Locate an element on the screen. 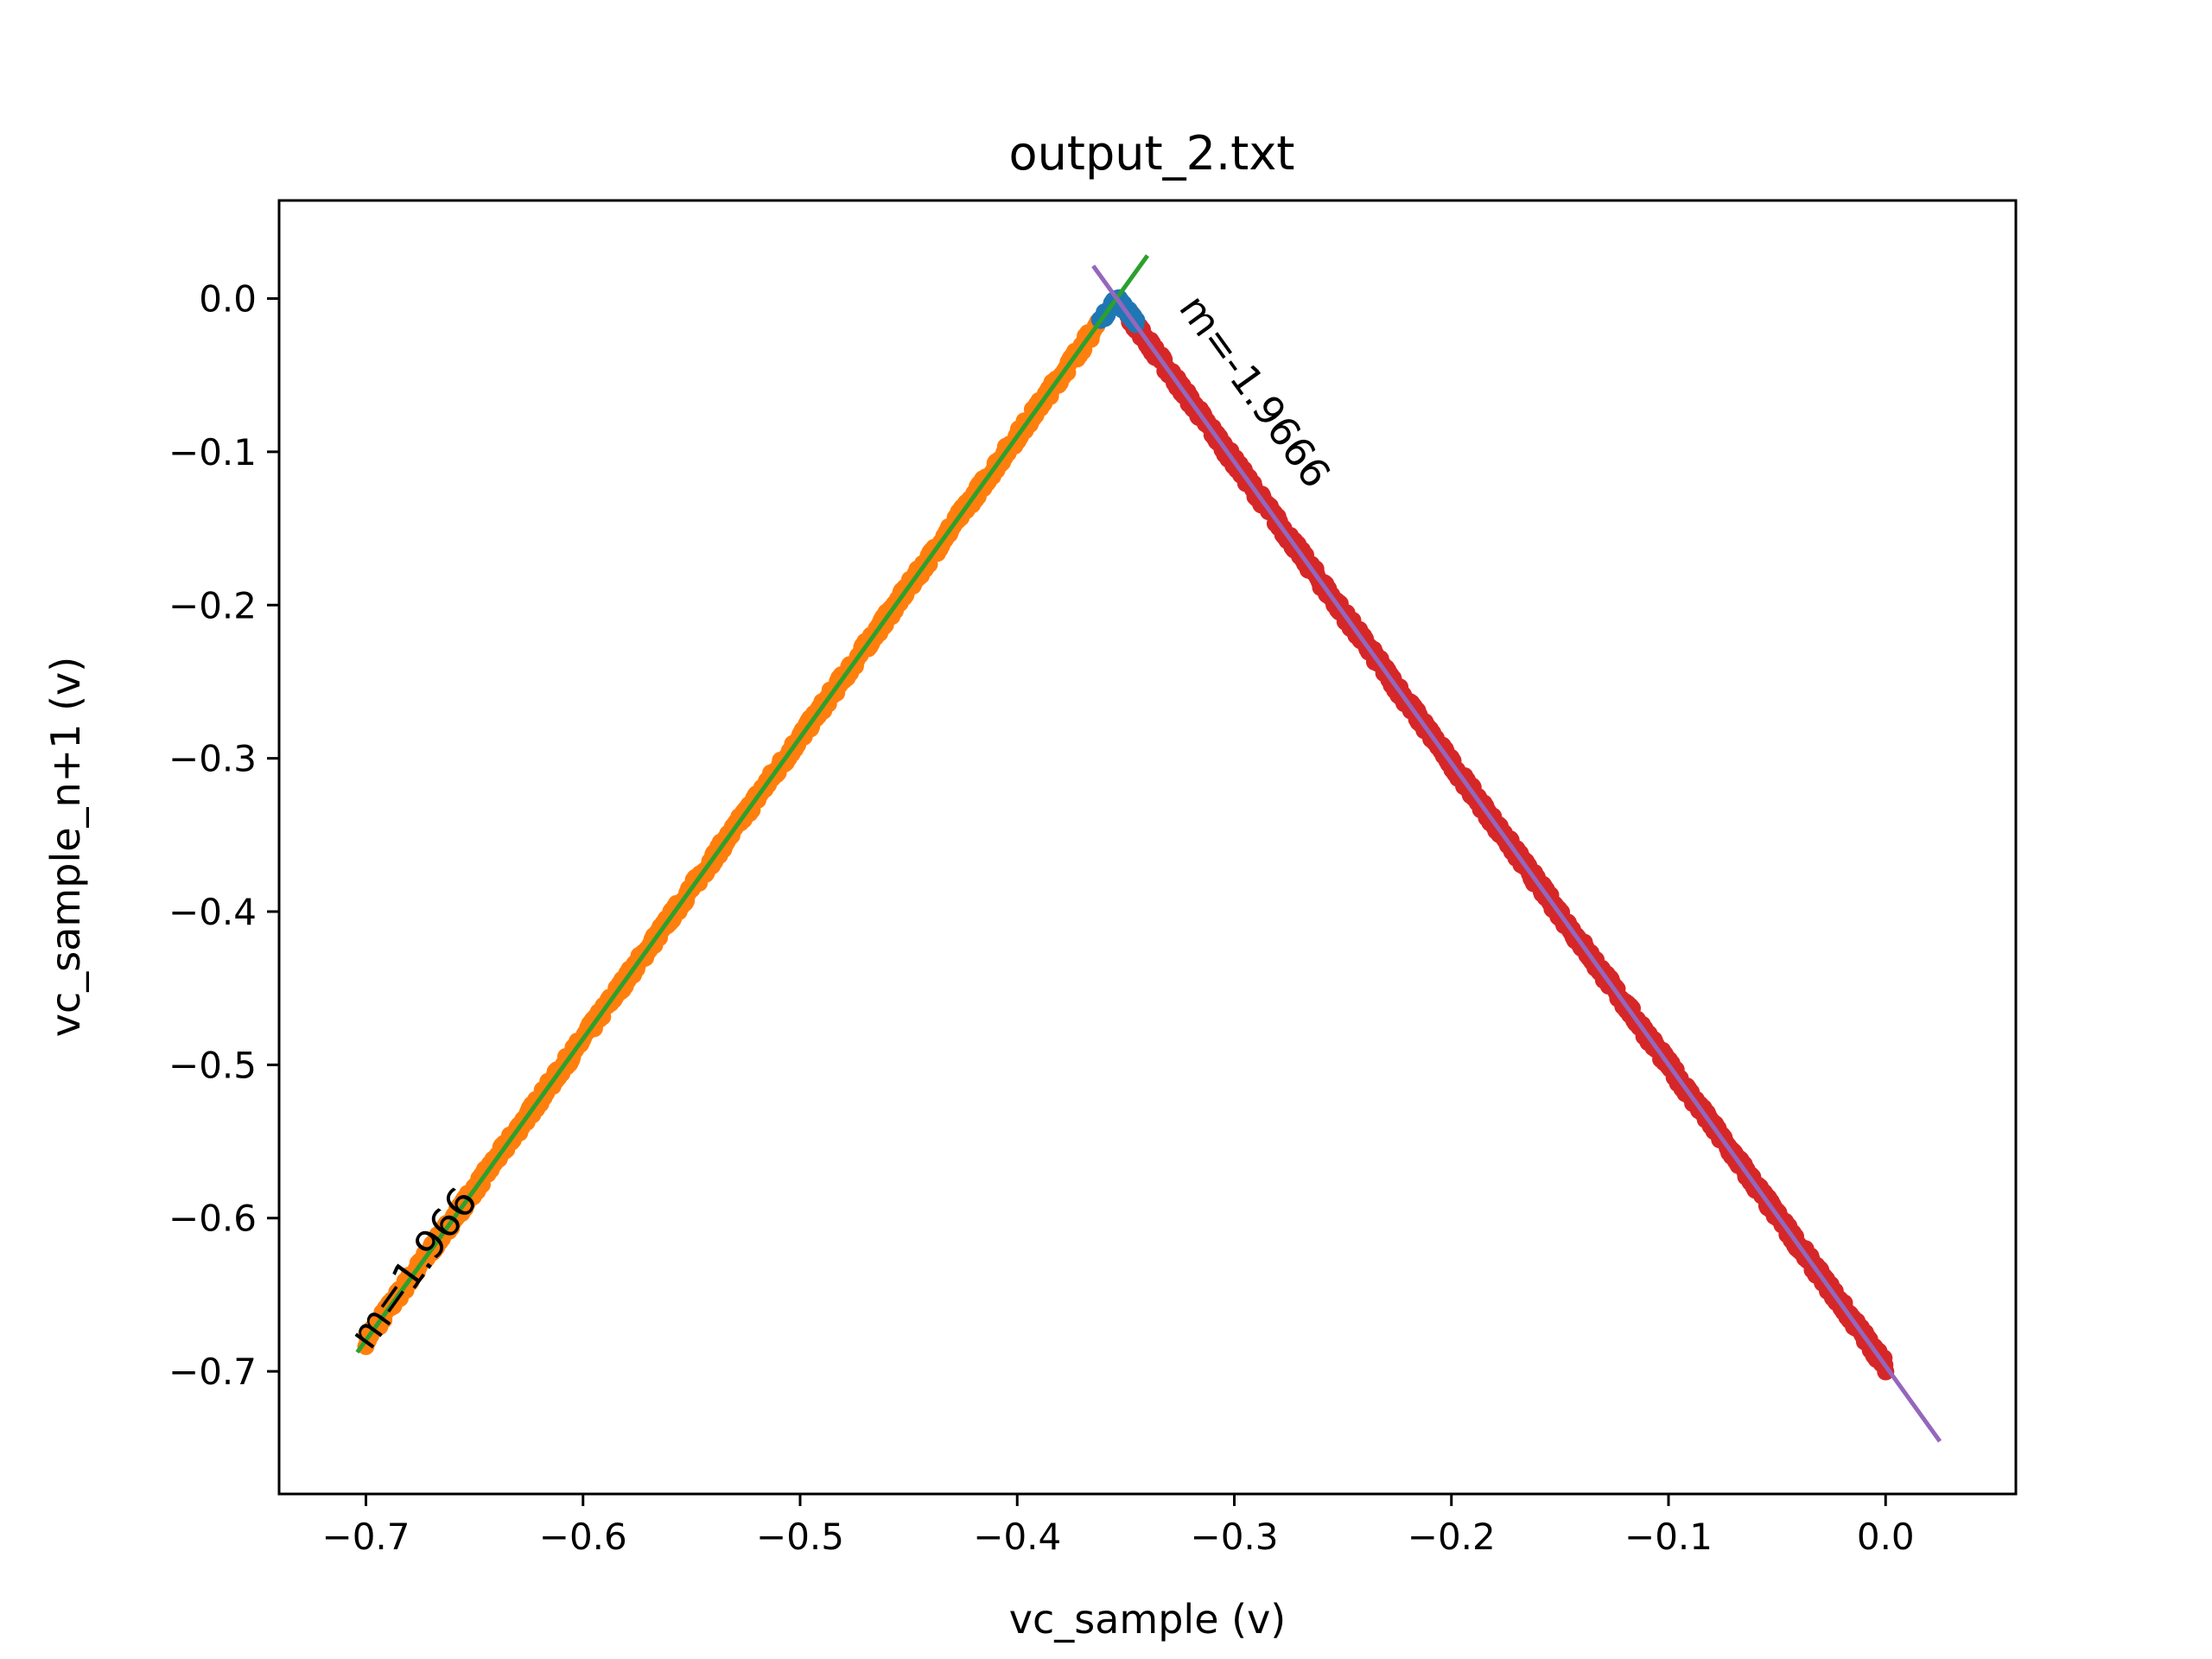 The image size is (2212, 1659). x-tick-label: −0.3 is located at coordinates (1235, 1537).